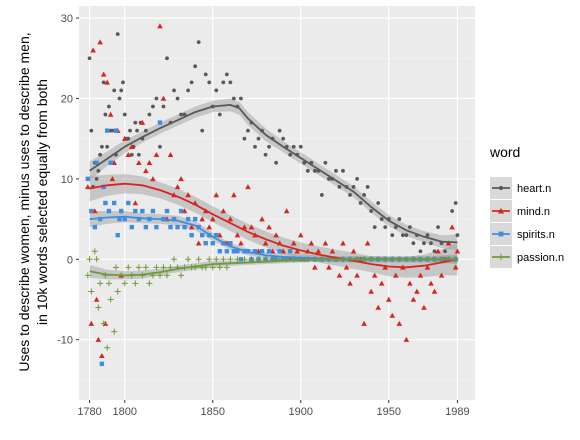 The image size is (580, 440). What do you see at coordinates (533, 212) in the screenshot?
I see `legend-label: mind.n` at bounding box center [533, 212].